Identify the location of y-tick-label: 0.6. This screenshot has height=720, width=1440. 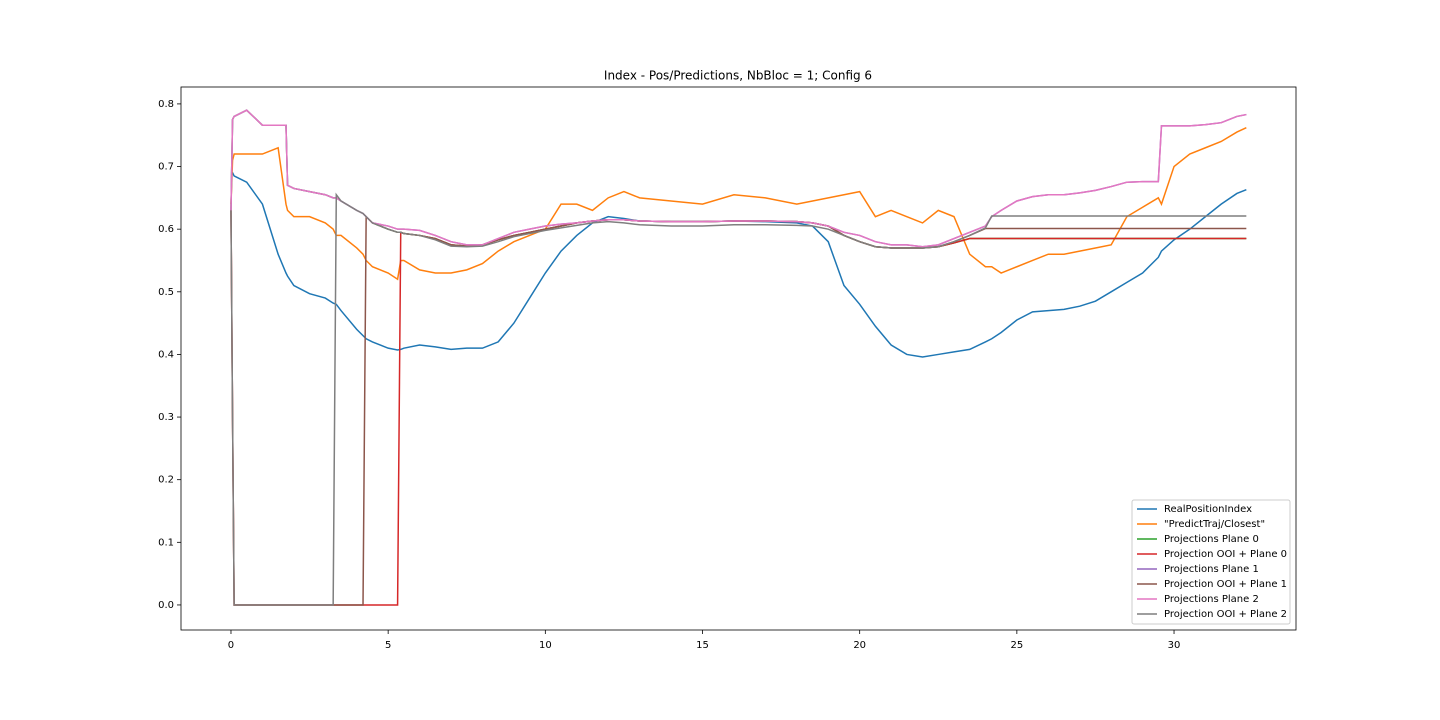
(166, 229).